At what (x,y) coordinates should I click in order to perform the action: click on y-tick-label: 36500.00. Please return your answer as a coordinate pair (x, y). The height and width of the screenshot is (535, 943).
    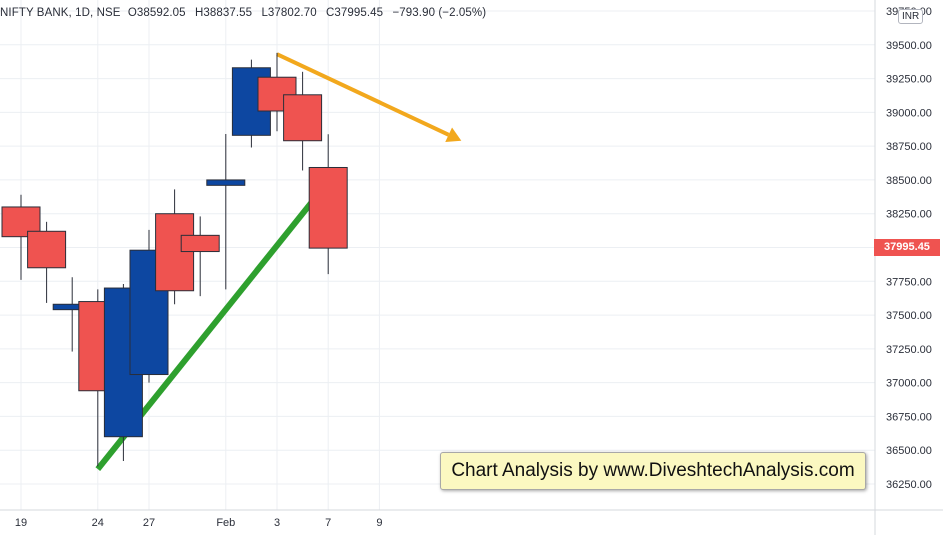
    Looking at the image, I should click on (909, 451).